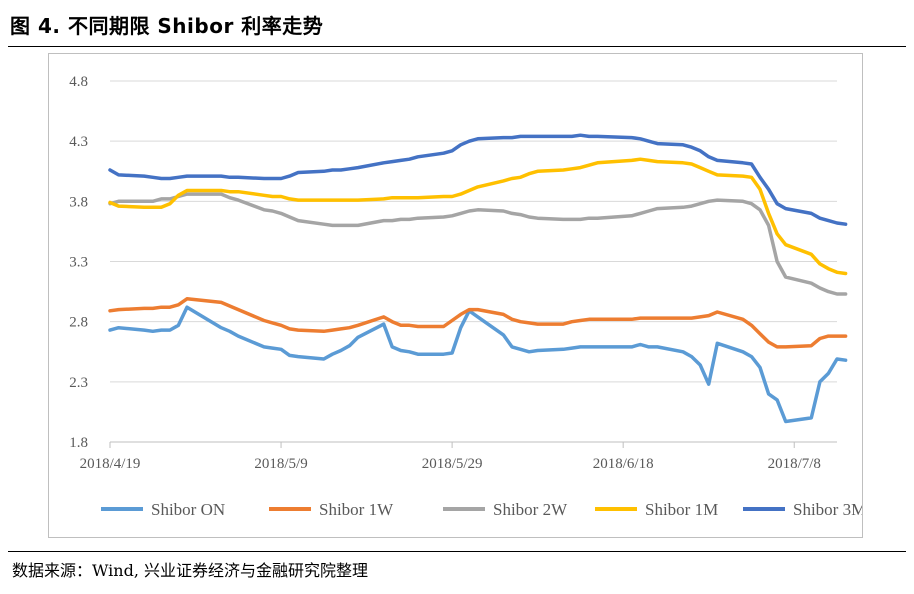 The image size is (914, 594). I want to click on legend-label-4: Shibor 3M, so click(827, 509).